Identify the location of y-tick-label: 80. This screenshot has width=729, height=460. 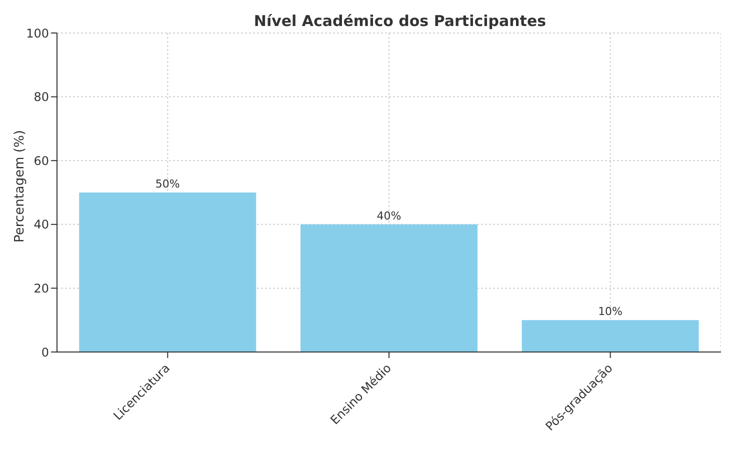
(41, 97).